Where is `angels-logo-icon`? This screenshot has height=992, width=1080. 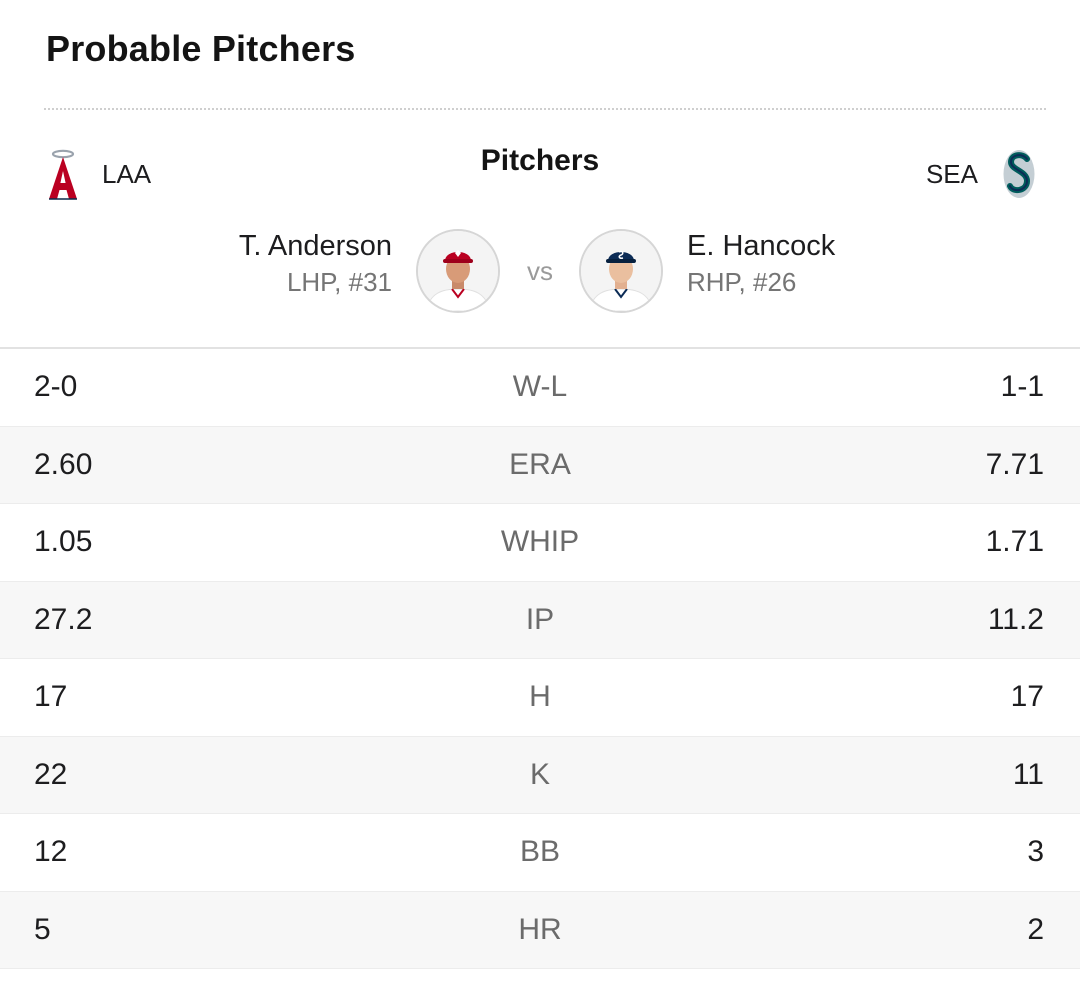 angels-logo-icon is located at coordinates (63, 174).